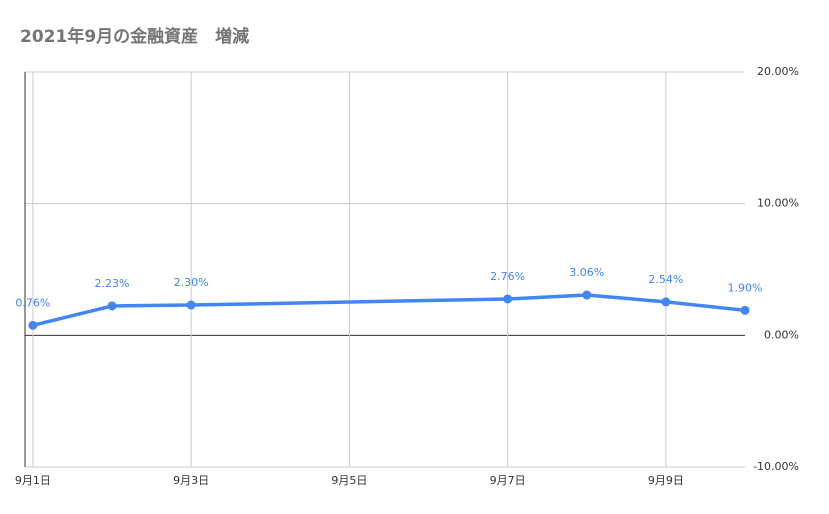  I want to click on chart-title: 2021年9月の金融資産 増減, so click(134, 36).